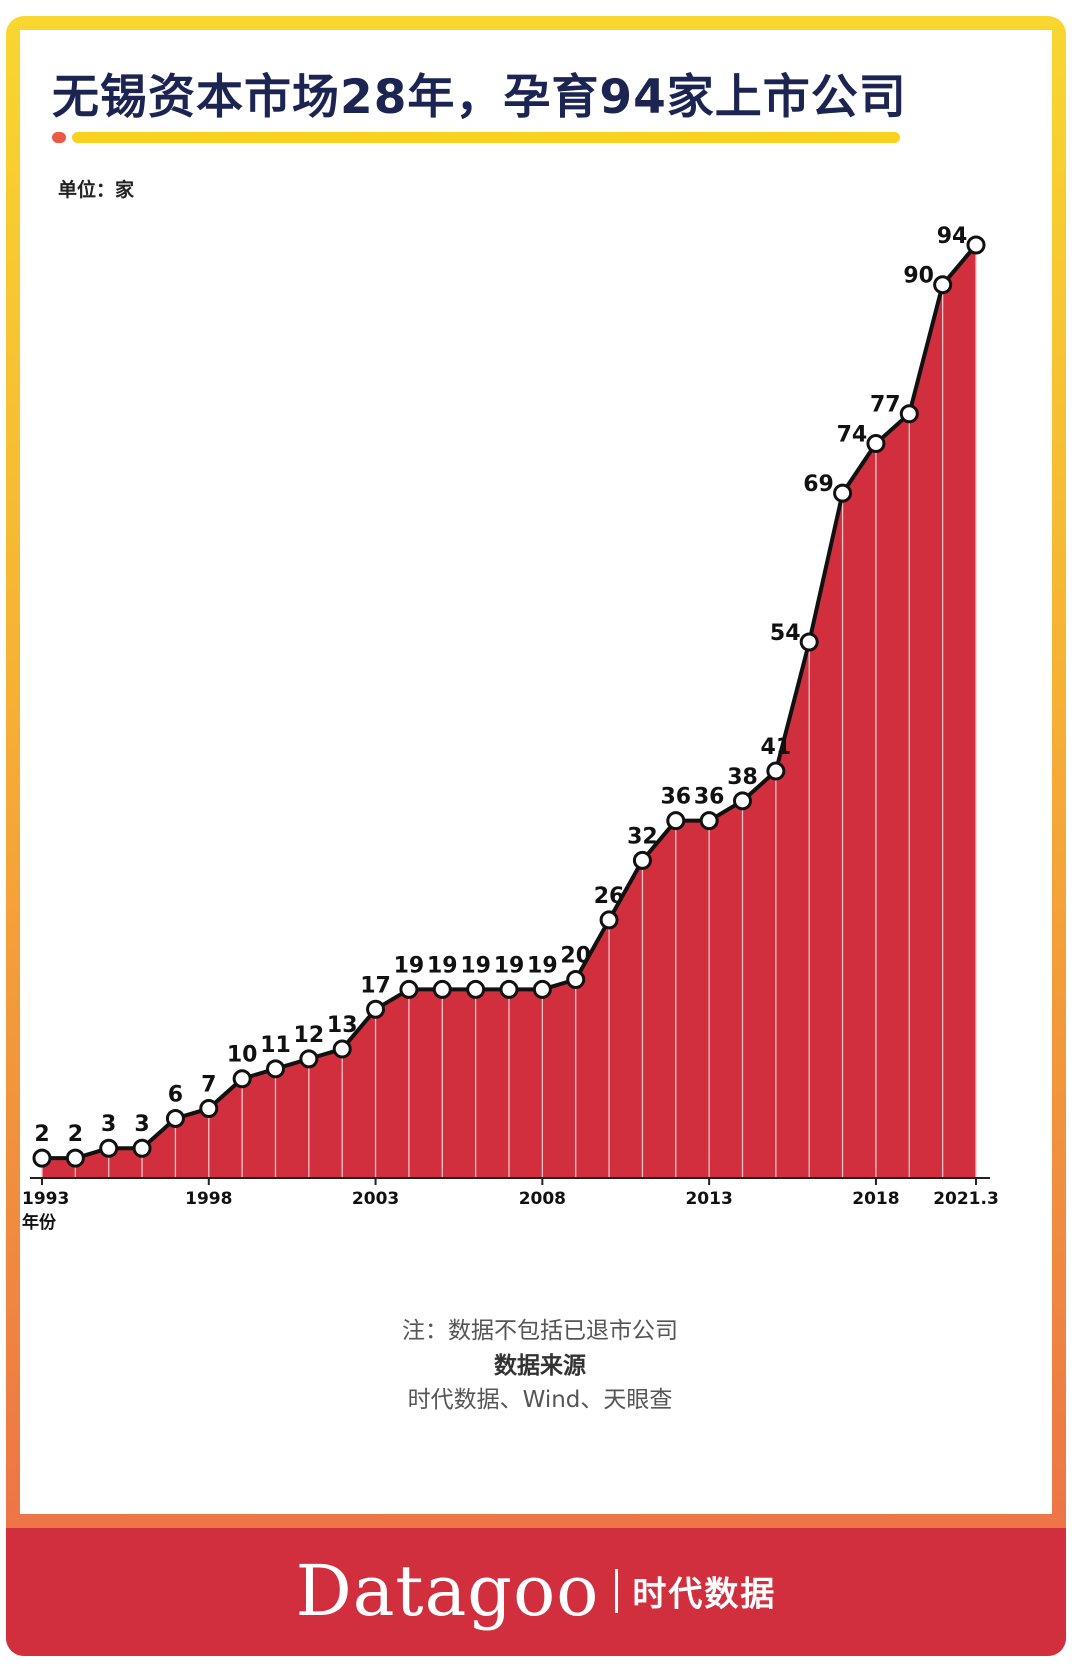 The height and width of the screenshot is (1666, 1080). I want to click on data-label: 11, so click(275, 1045).